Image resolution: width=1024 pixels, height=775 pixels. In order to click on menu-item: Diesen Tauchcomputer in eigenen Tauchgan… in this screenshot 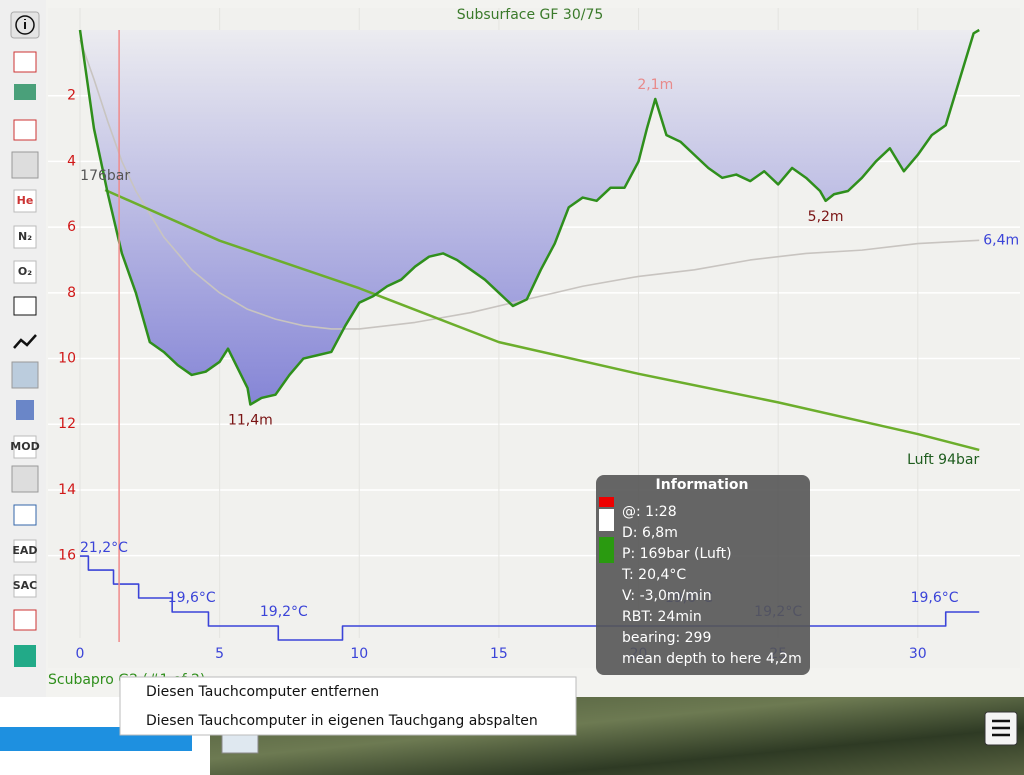, I will do `click(342, 721)`.